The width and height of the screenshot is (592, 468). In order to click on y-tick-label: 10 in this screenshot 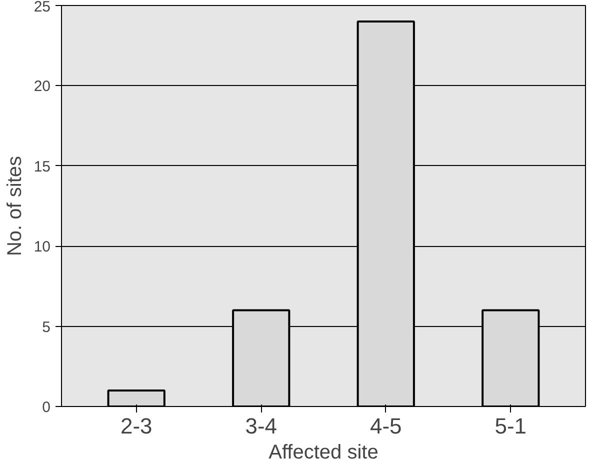, I will do `click(42, 247)`.